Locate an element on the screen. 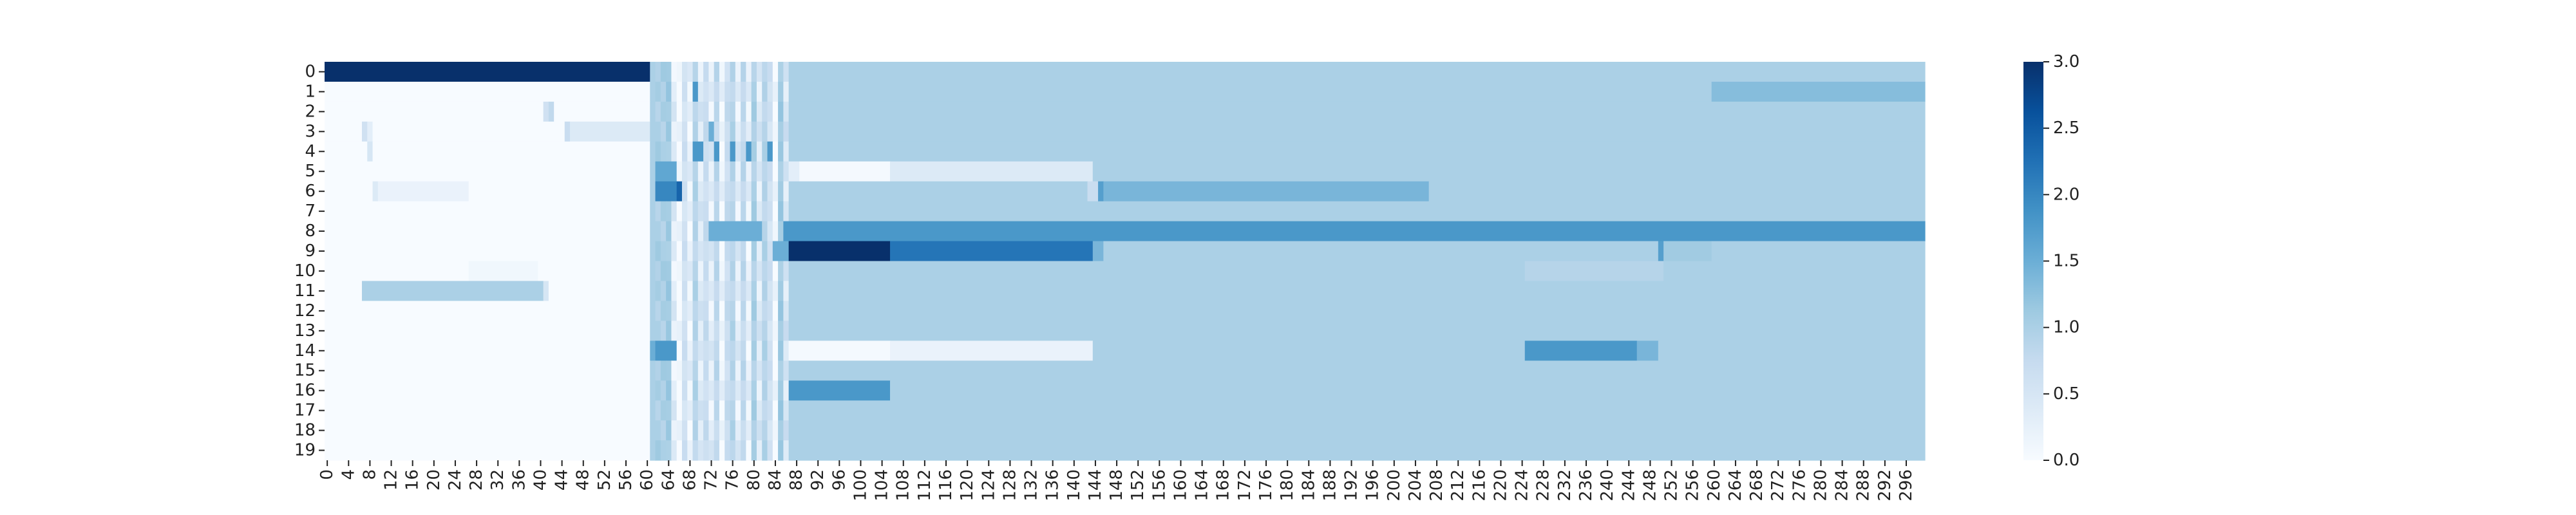 This screenshot has height=515, width=2576. column-label: 76 is located at coordinates (733, 480).